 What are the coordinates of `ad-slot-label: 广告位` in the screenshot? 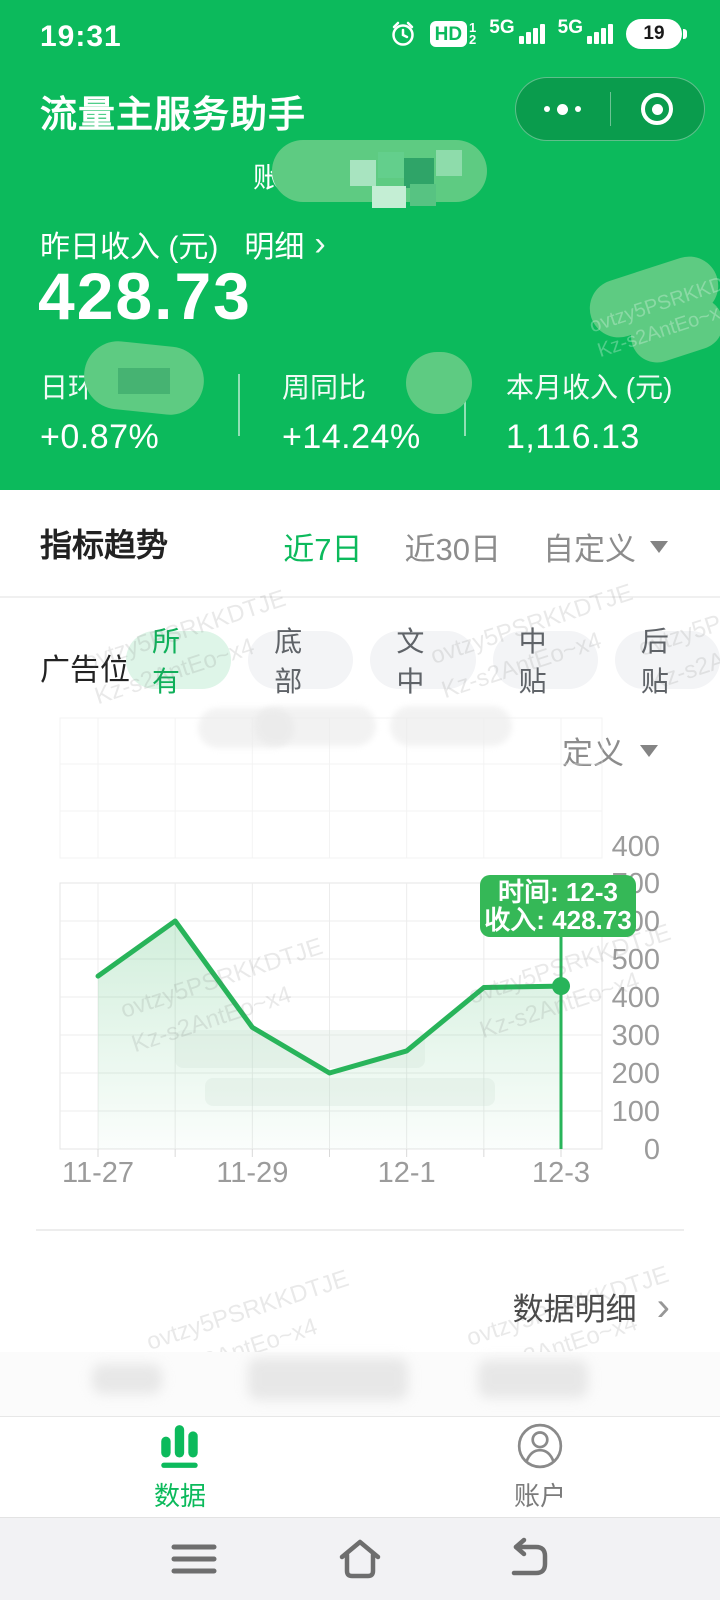 It's located at (85, 670).